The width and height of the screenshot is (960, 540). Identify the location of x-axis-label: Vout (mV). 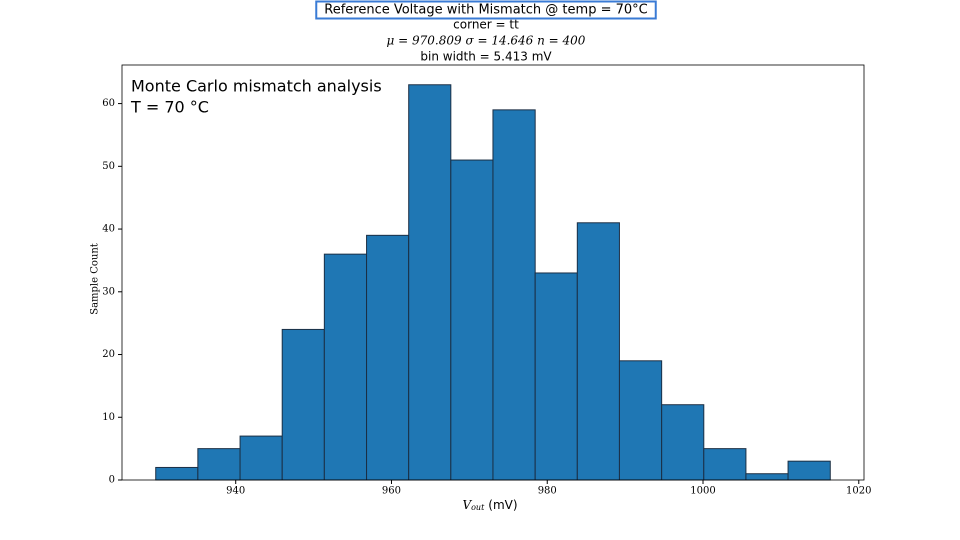
(489, 505).